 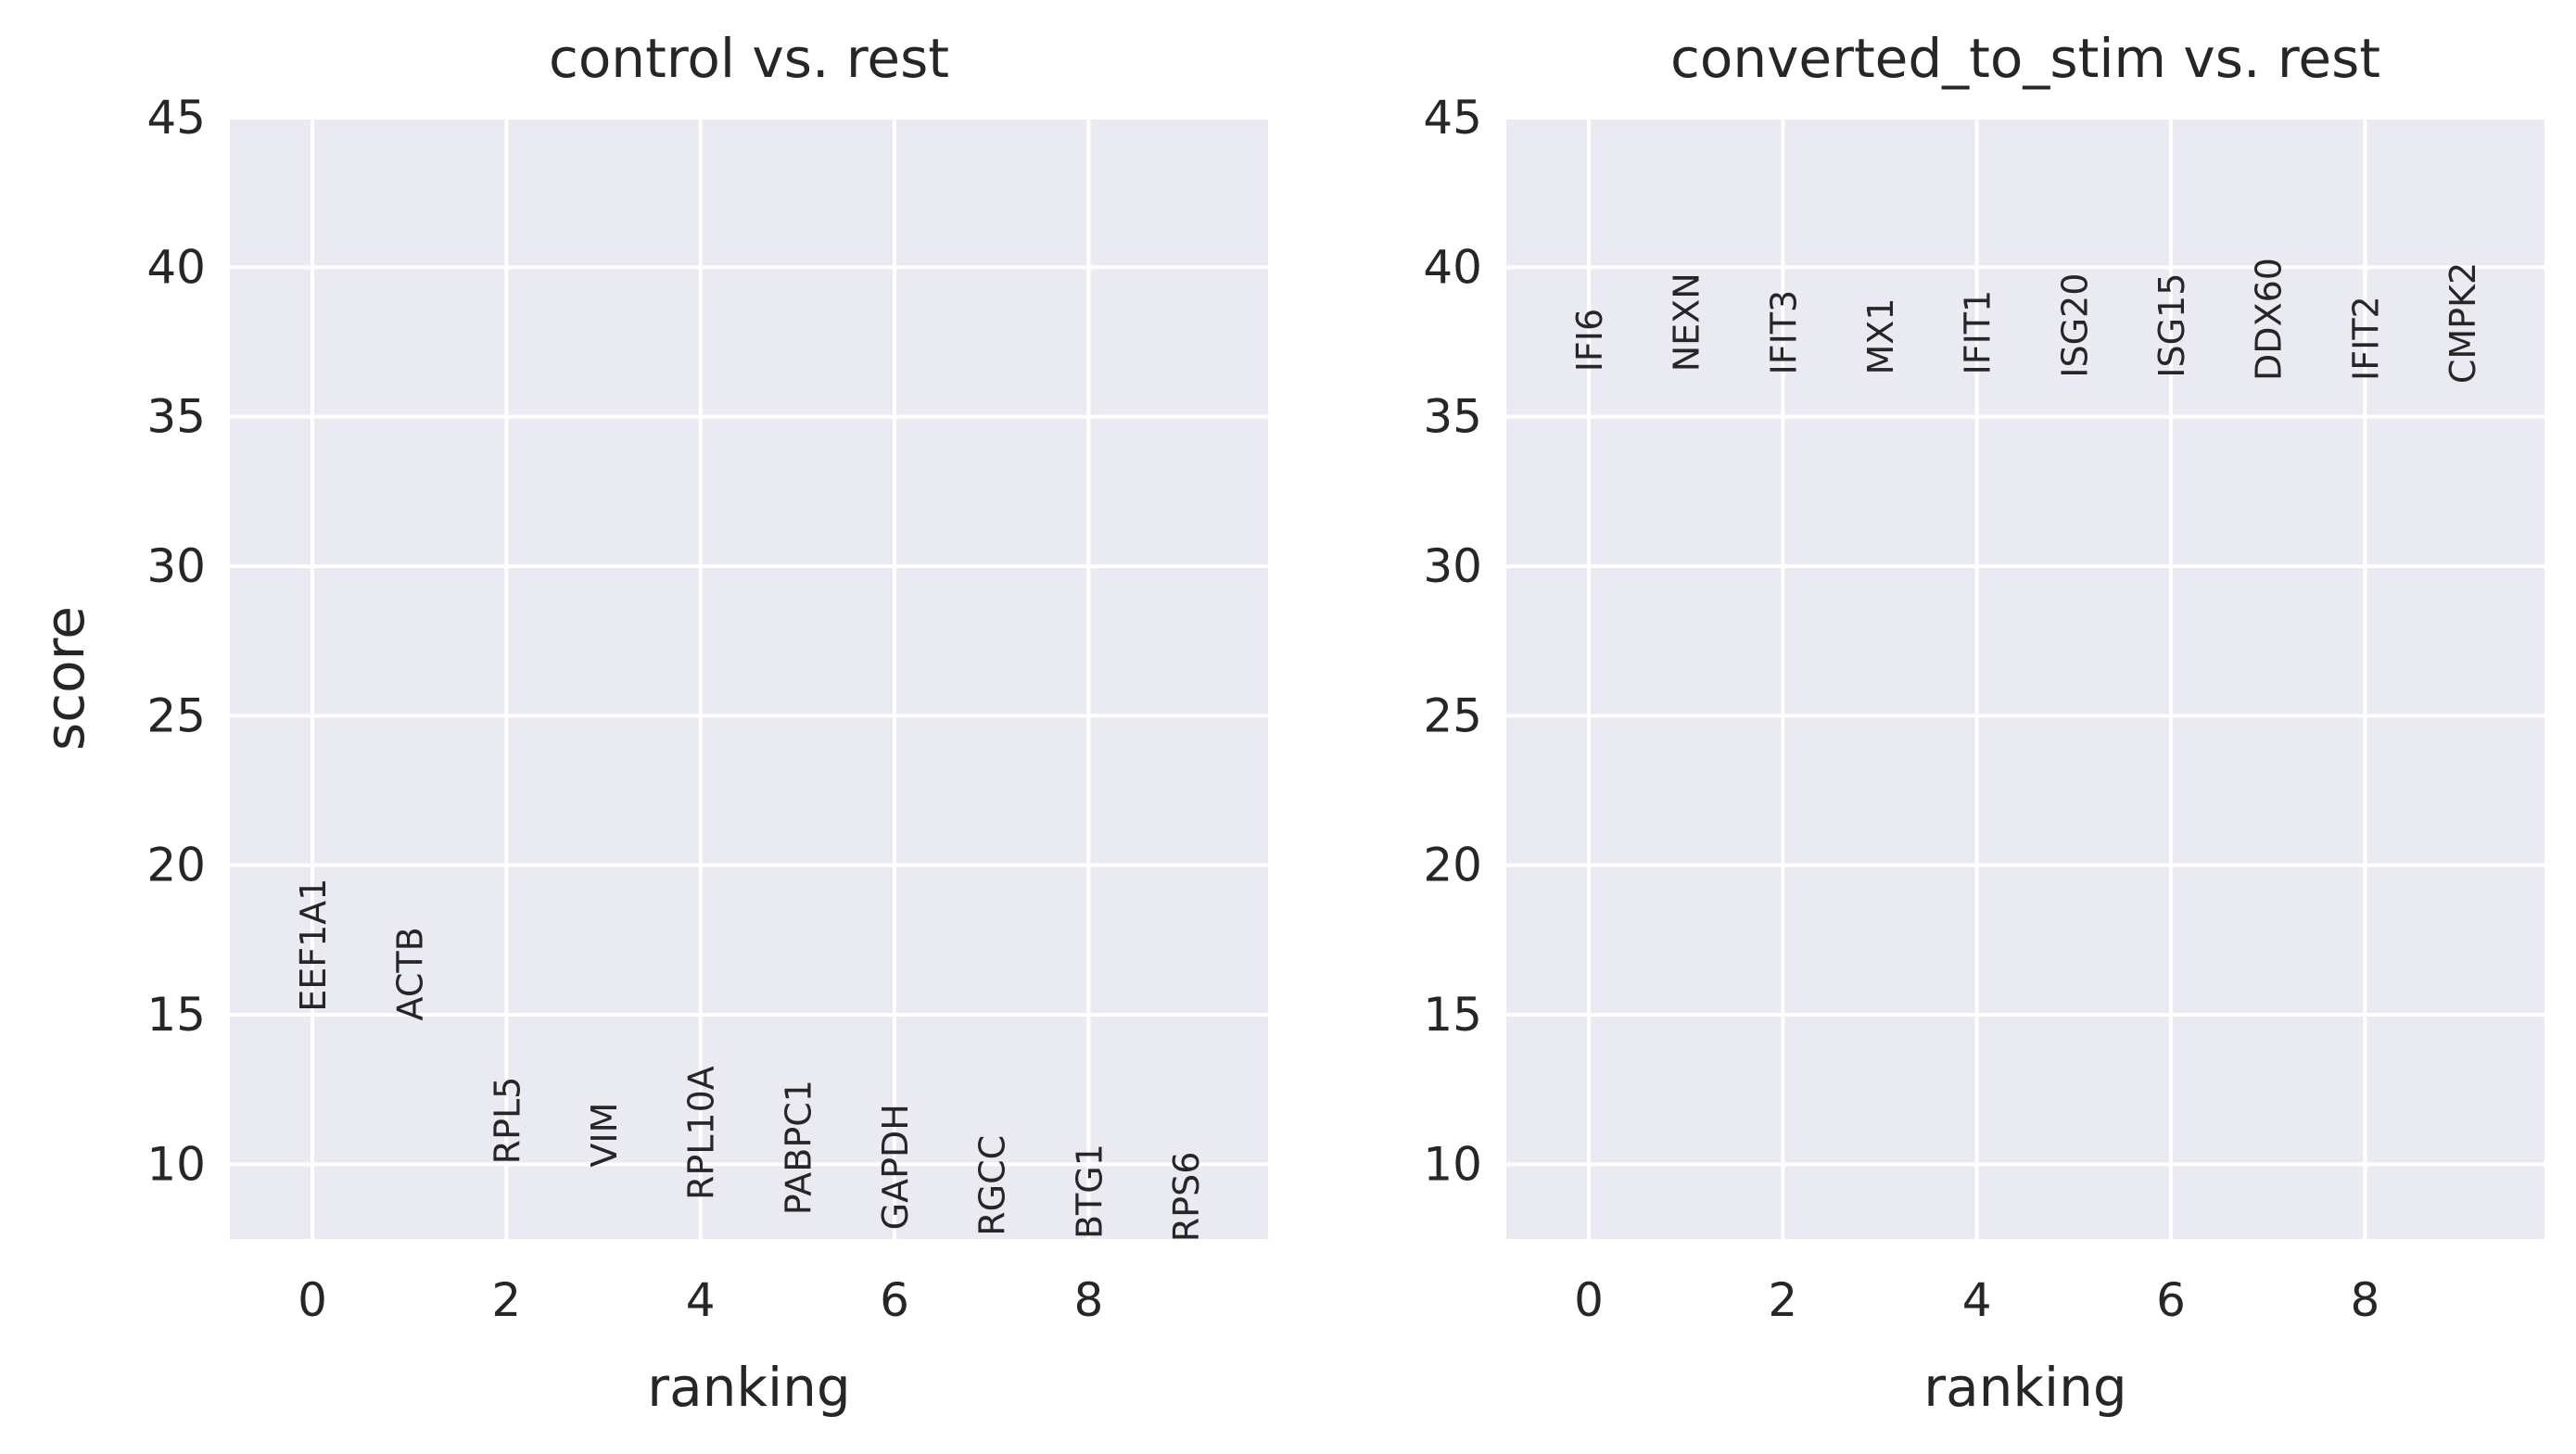 I want to click on panel-title: control vs. rest, so click(x=749, y=58).